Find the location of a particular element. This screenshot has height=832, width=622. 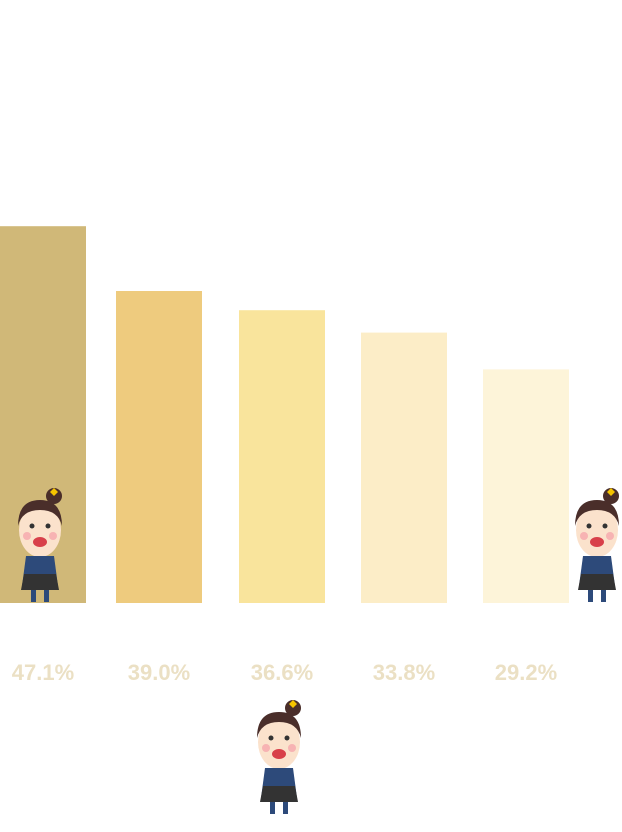

value-label: 33.8% is located at coordinates (404, 672).